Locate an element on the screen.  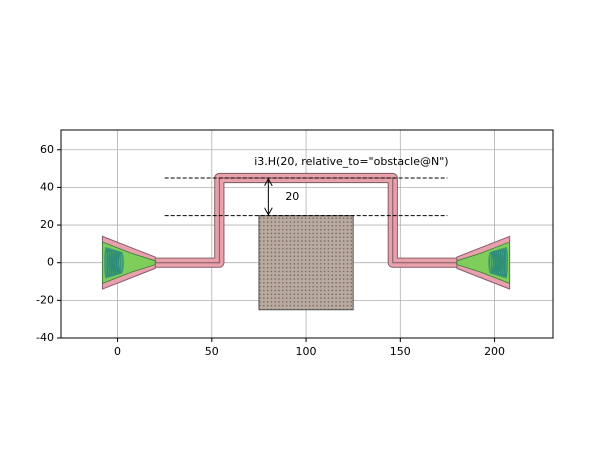
x-tick-label: 150 is located at coordinates (400, 351).